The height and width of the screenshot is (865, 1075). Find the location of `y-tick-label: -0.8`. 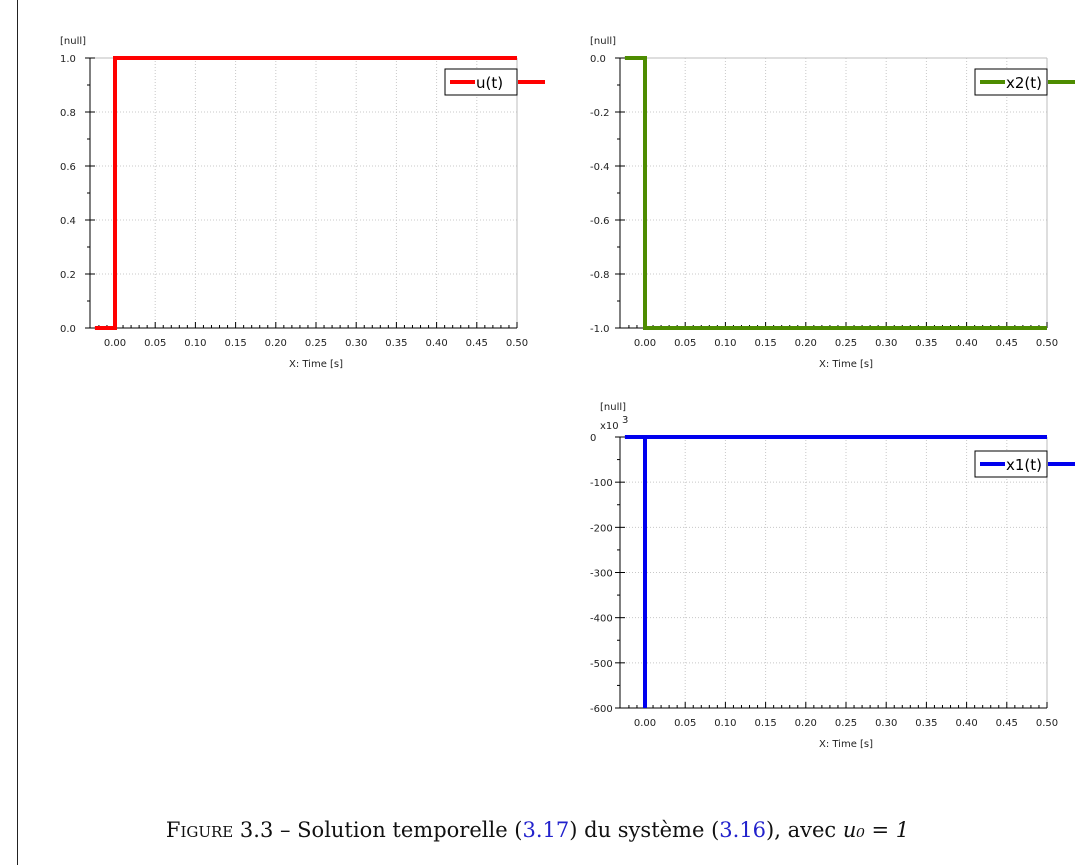

y-tick-label: -0.8 is located at coordinates (600, 275).